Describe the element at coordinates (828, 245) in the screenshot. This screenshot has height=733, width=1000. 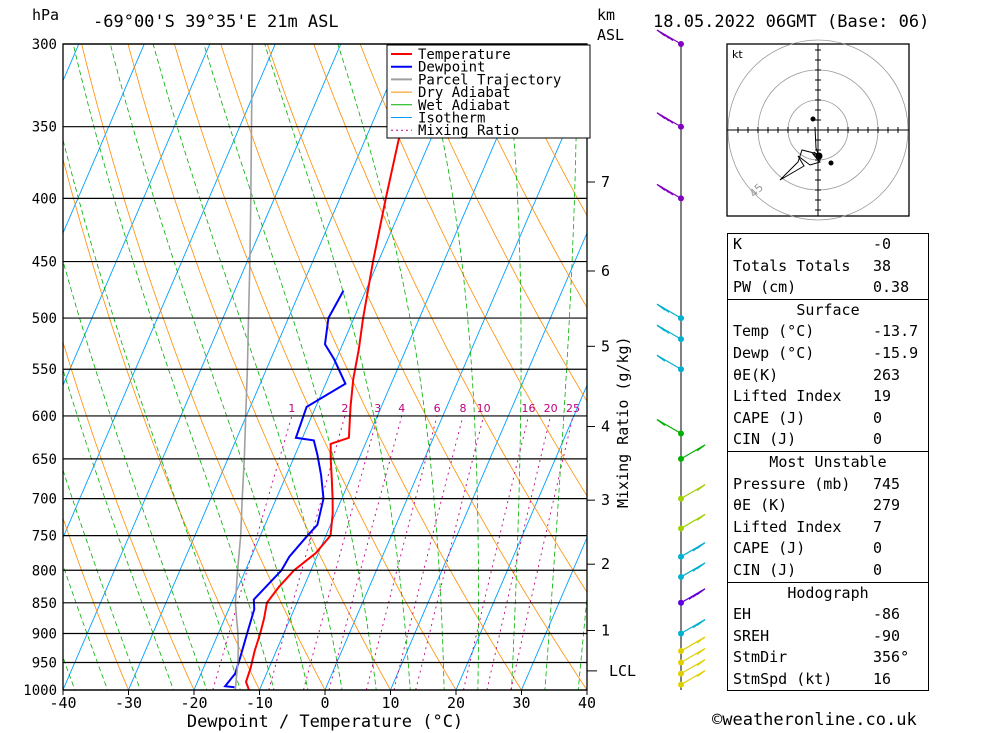
I see `index-row: K -0` at that location.